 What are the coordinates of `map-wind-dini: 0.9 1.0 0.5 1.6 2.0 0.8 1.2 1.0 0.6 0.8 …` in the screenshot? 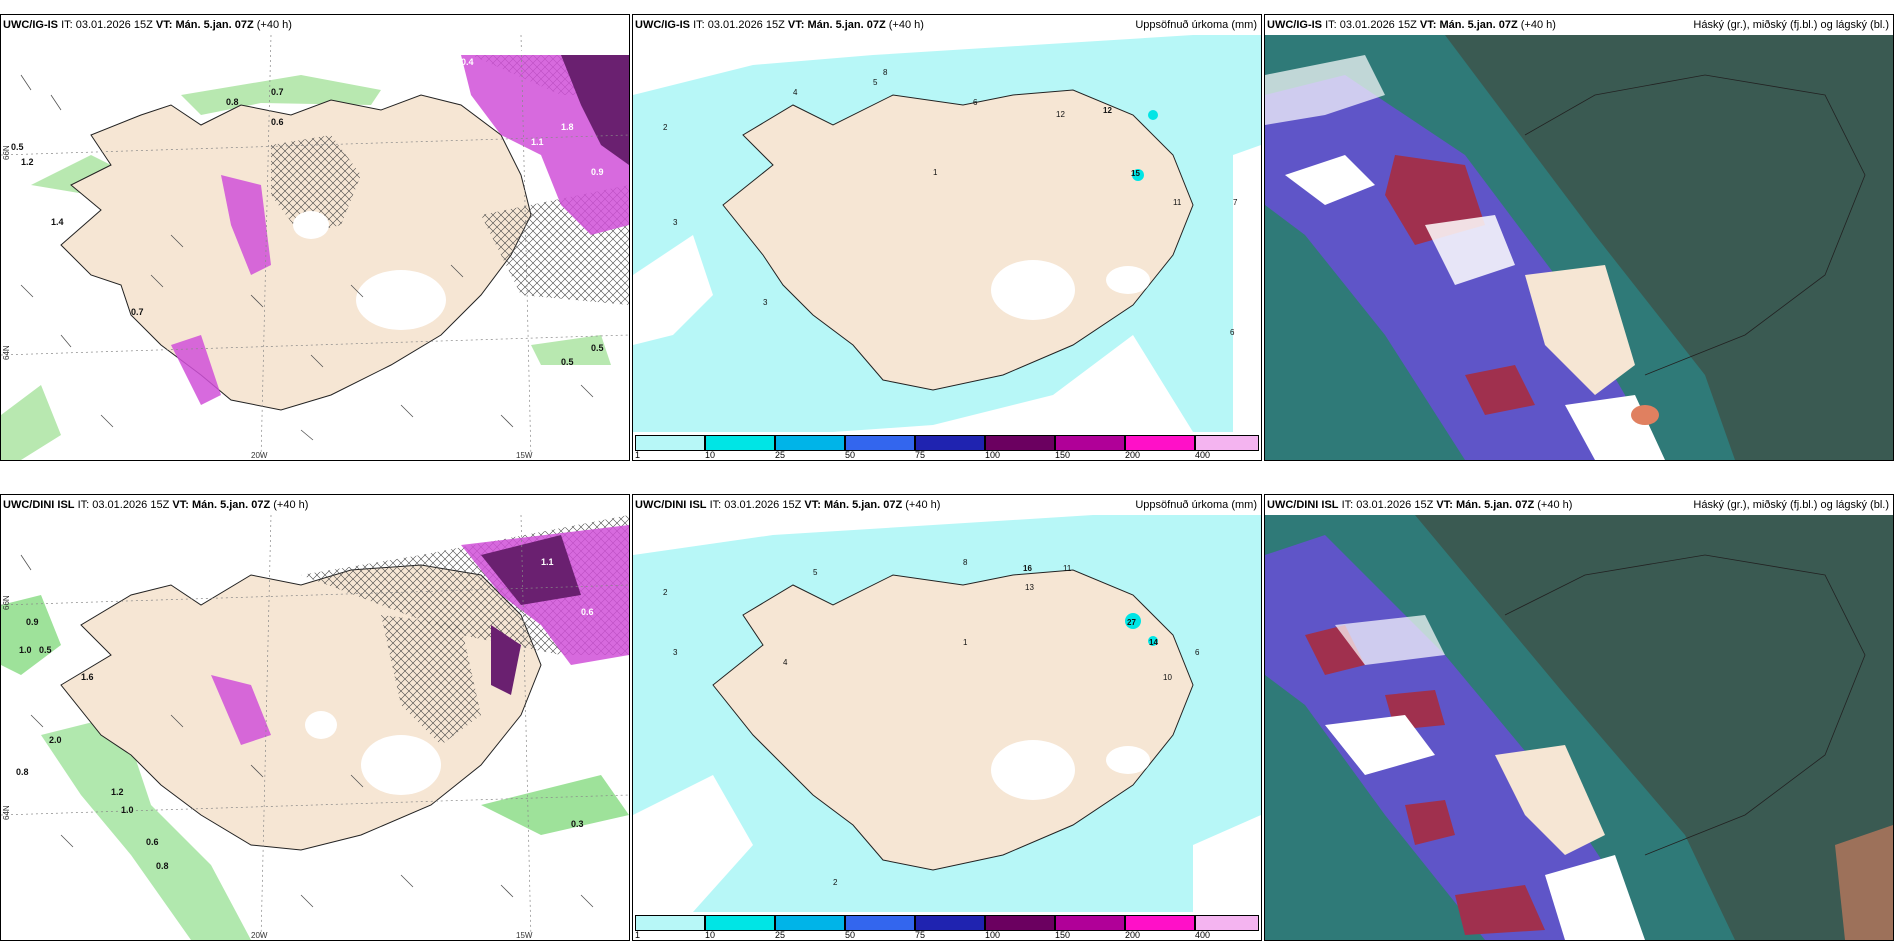 It's located at (315, 727).